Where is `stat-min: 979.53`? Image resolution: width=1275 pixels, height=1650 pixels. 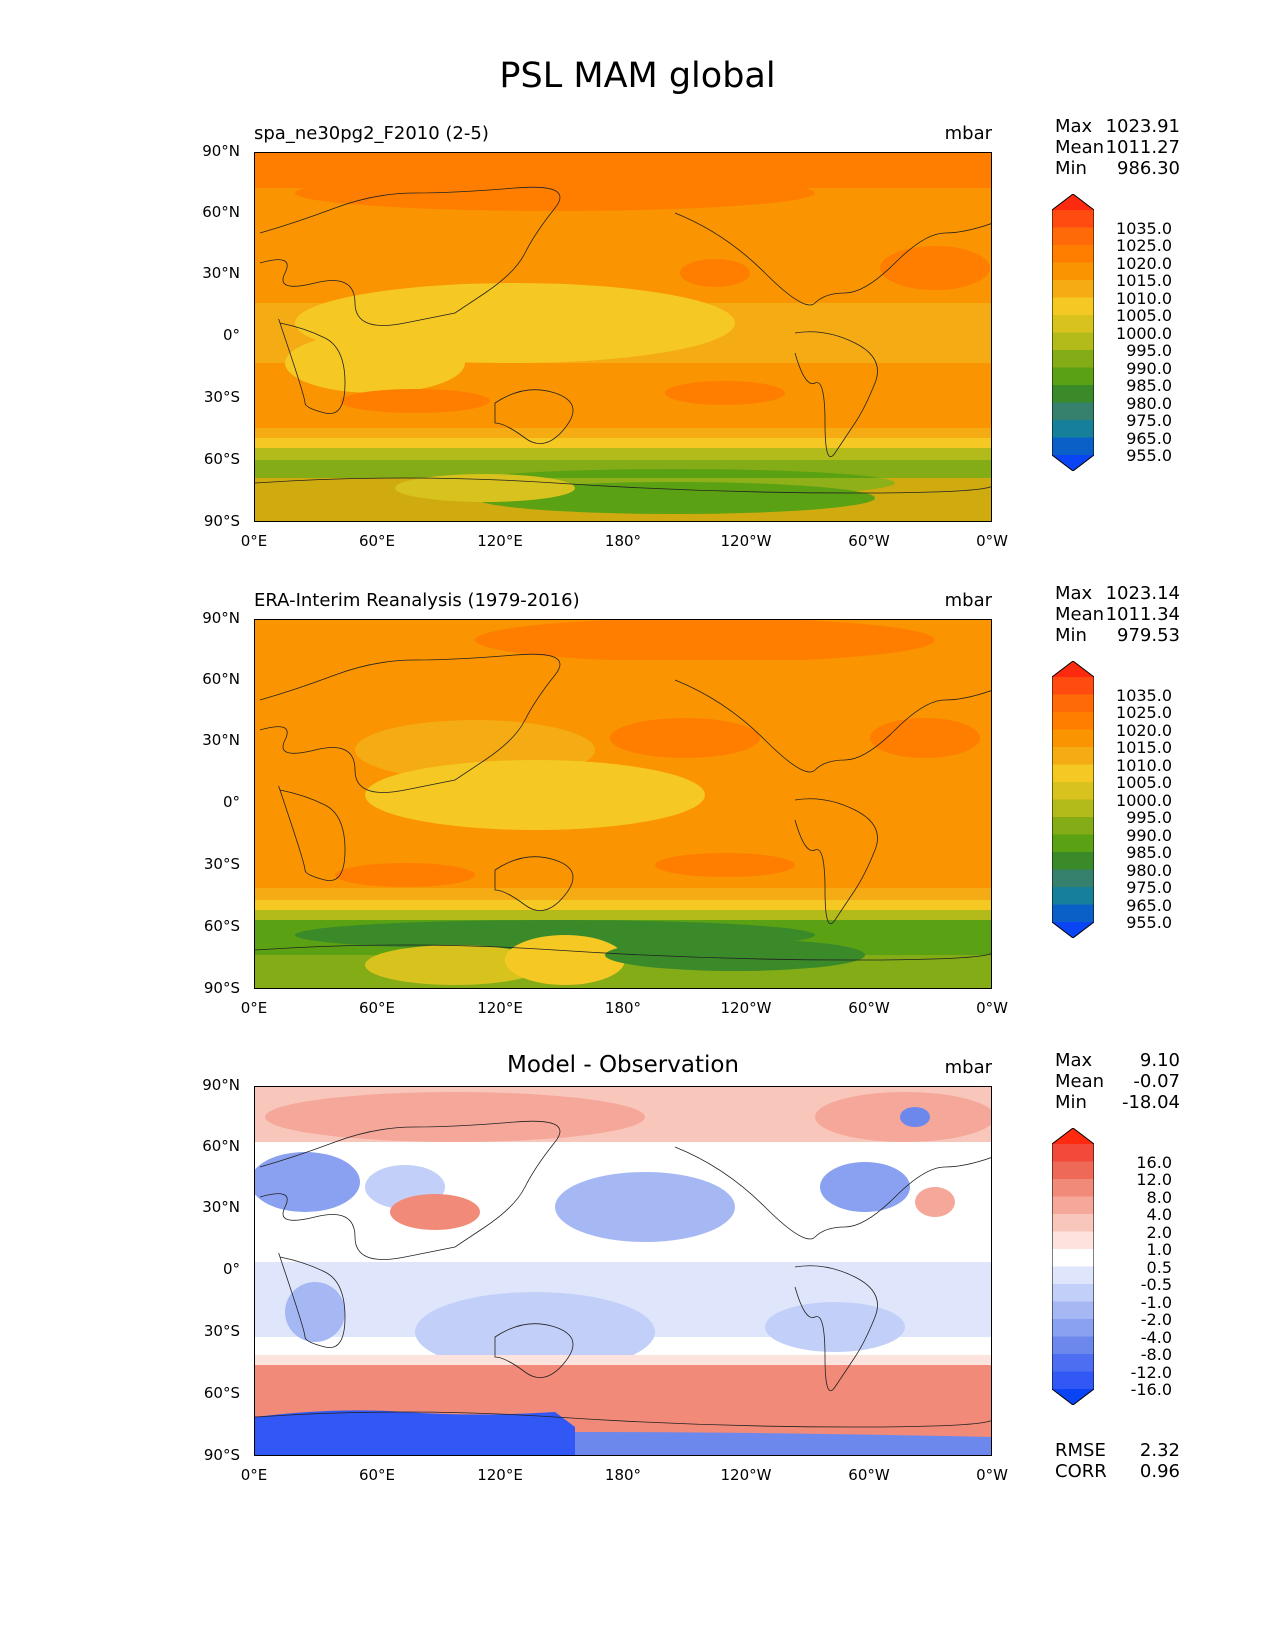 stat-min: 979.53 is located at coordinates (1148, 635).